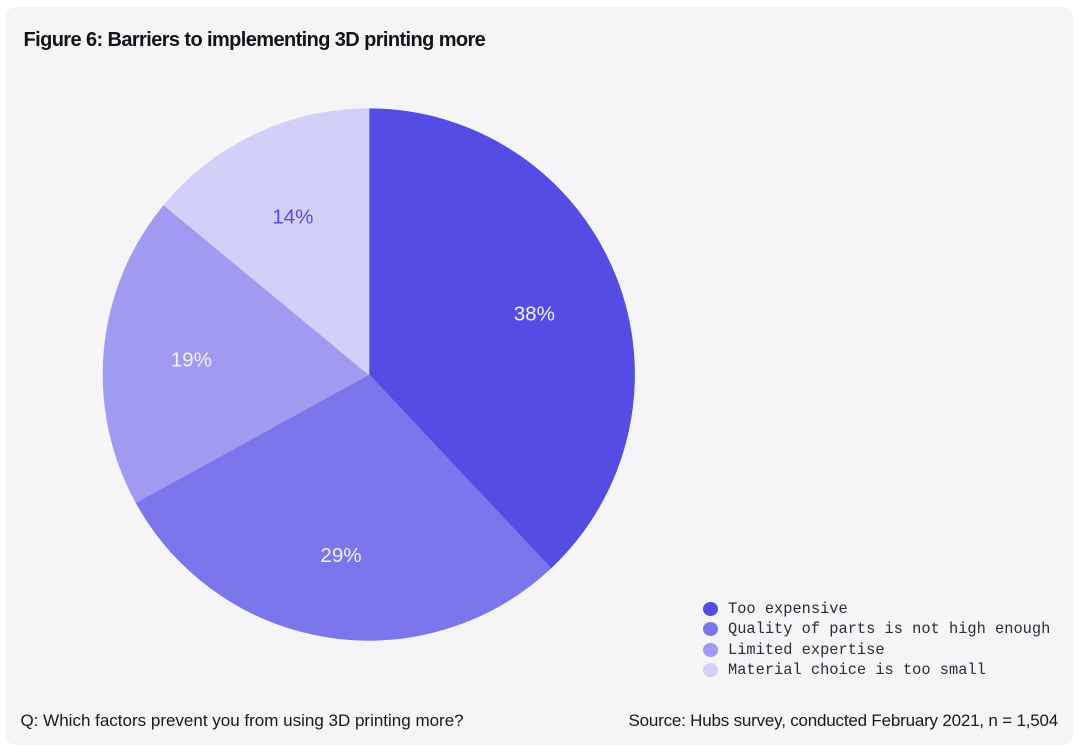 The width and height of the screenshot is (1080, 752). Describe the element at coordinates (292, 216) in the screenshot. I see `svg-text: 14%` at that location.